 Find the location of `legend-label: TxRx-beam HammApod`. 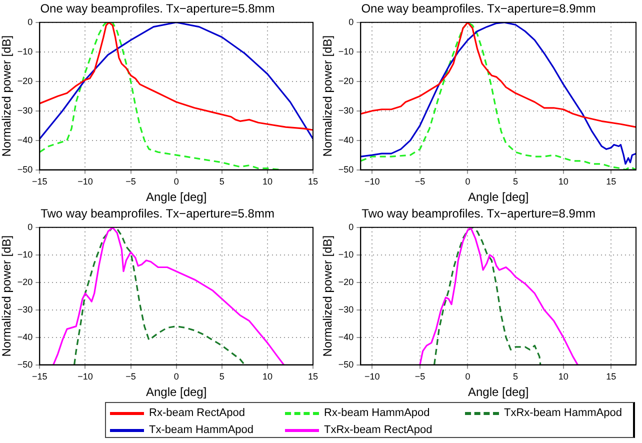

legend-label: TxRx-beam HammApod is located at coordinates (563, 413).